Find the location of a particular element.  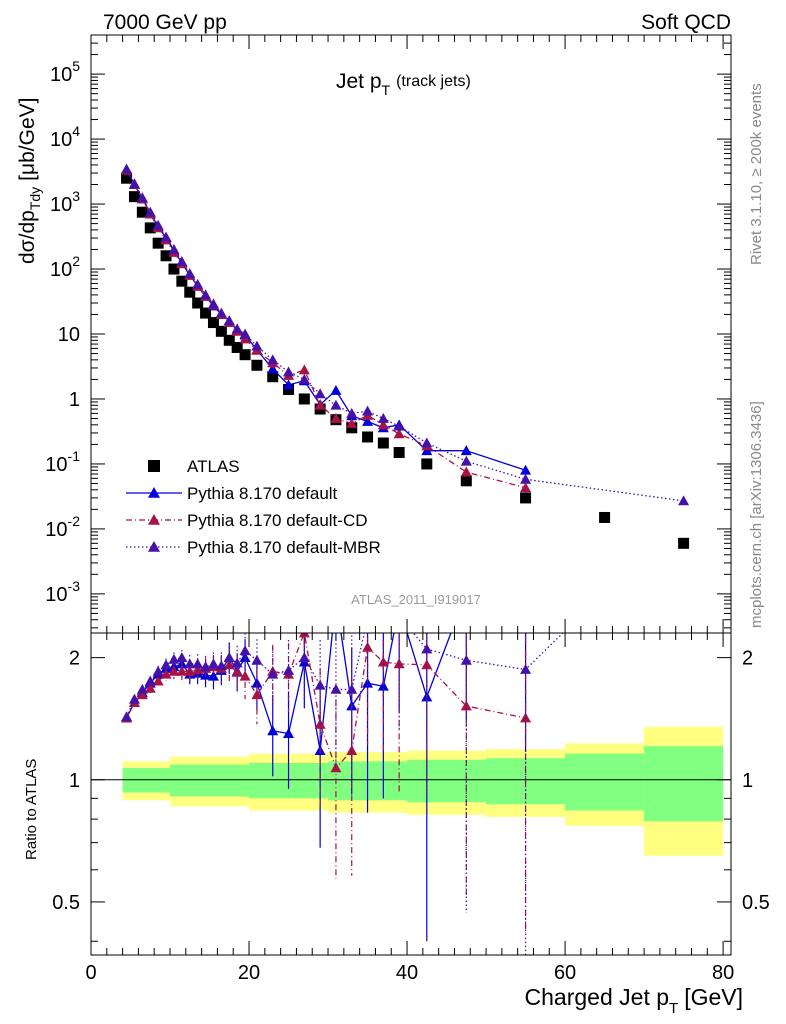

ratio-tick-label-left: 2 is located at coordinates (74, 659).